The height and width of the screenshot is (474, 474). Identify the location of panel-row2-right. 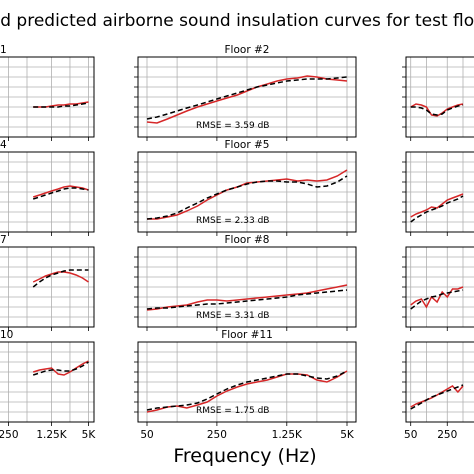
(438, 193).